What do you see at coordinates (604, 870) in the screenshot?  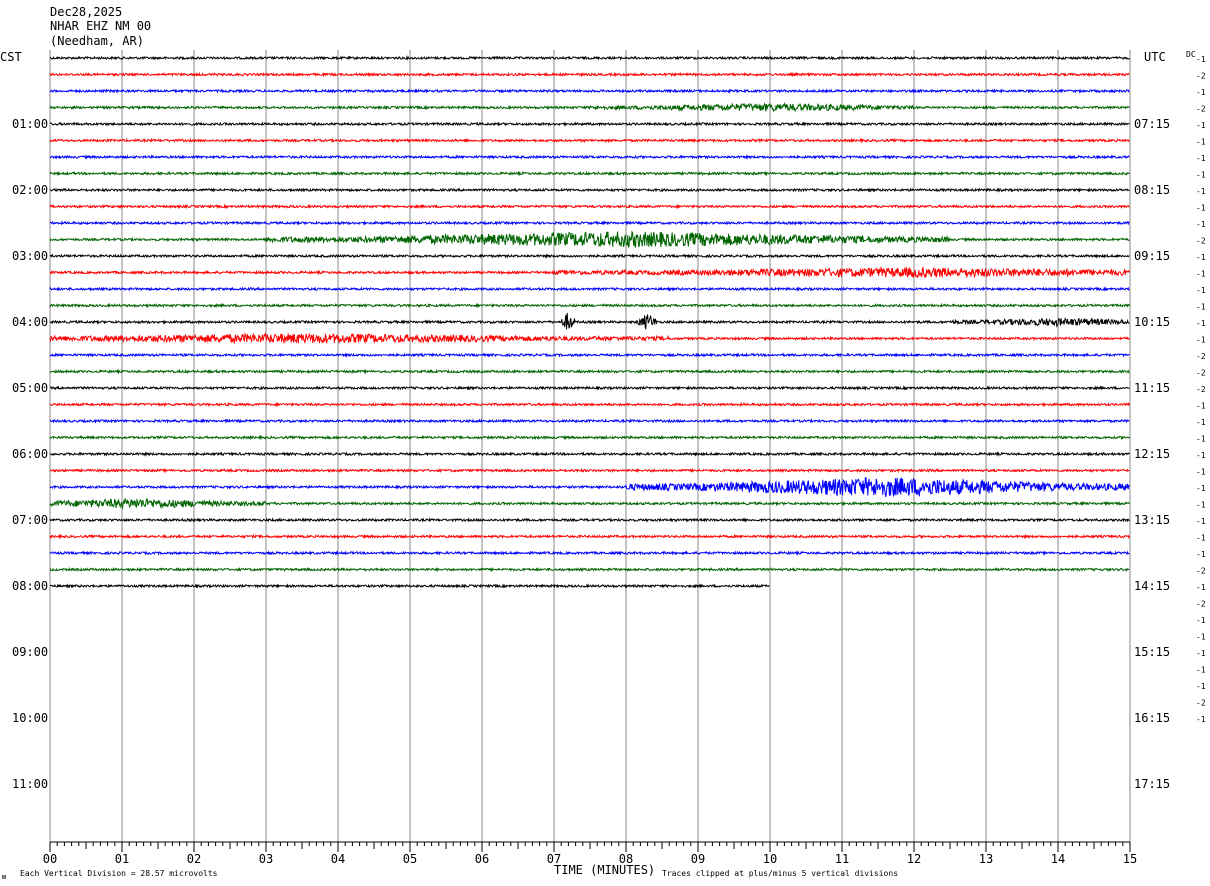 I see `x-axis-title: TIME (MINUTES)` at bounding box center [604, 870].